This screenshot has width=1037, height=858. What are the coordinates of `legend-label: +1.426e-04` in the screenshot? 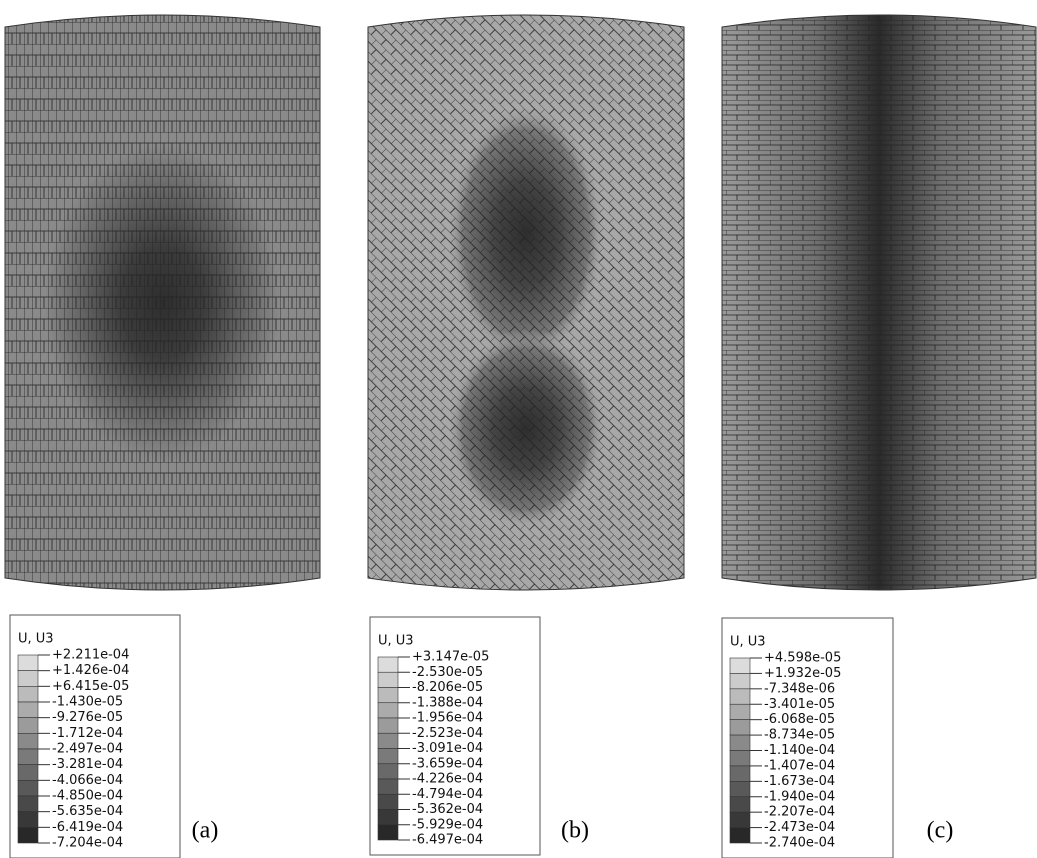 It's located at (90, 670).